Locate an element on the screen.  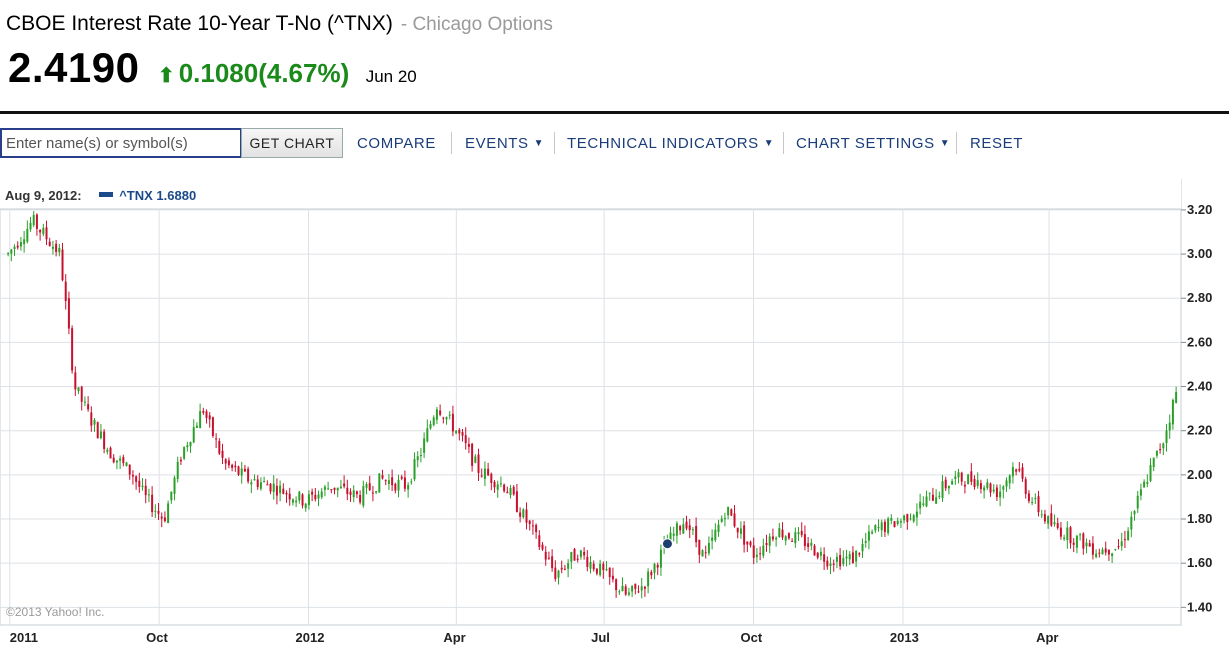
symbol-search-input is located at coordinates (121, 143).